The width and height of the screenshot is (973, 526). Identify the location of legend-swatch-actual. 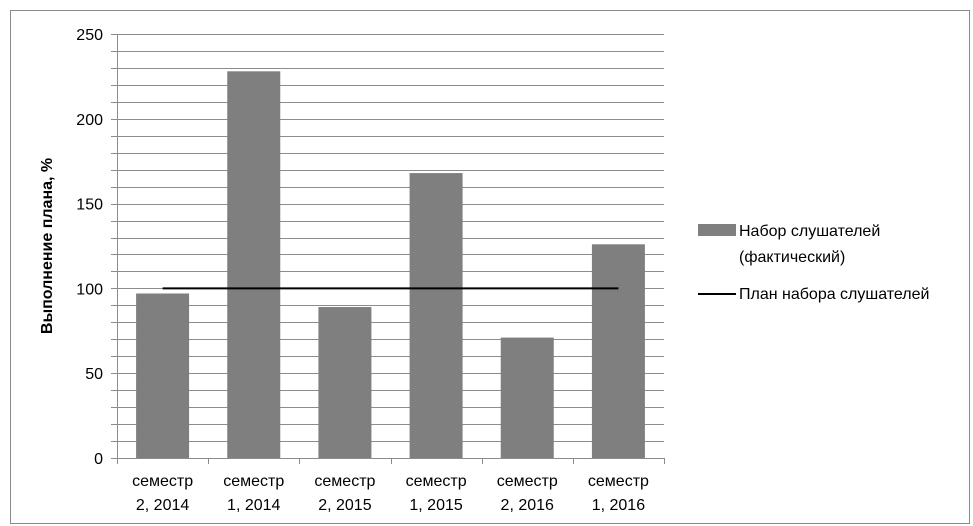
(717, 230).